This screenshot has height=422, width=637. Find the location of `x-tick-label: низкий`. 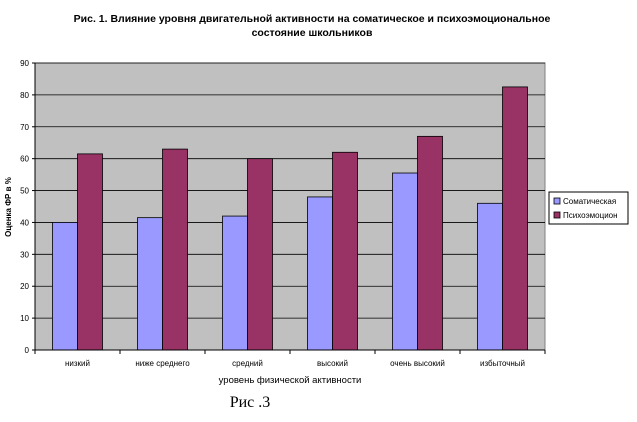

x-tick-label: низкий is located at coordinates (77, 363).